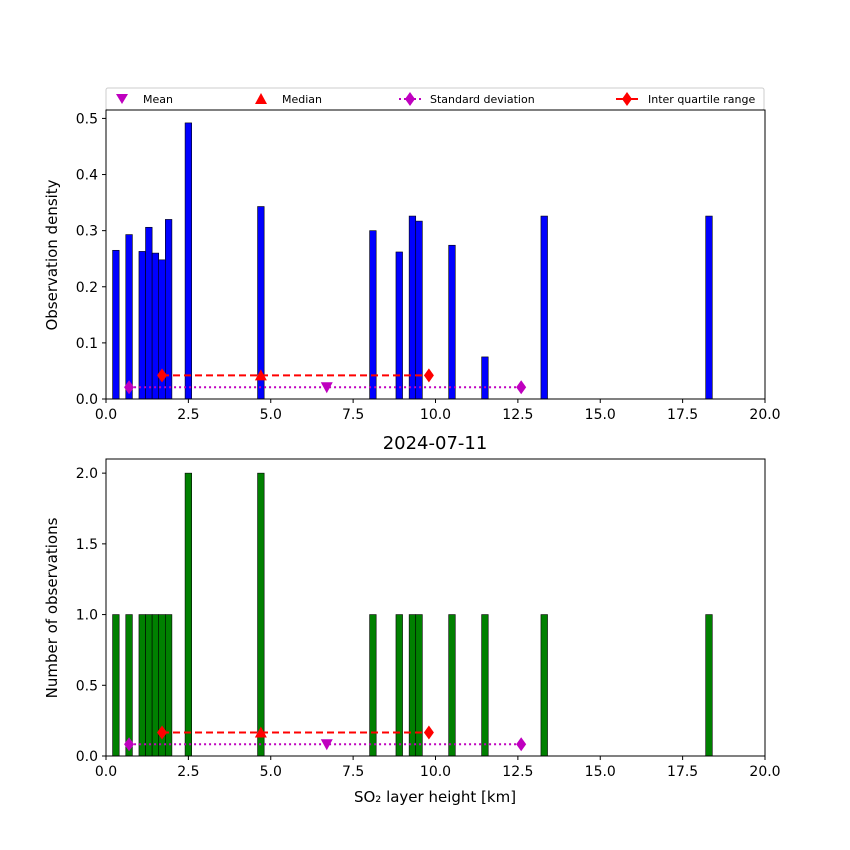  Describe the element at coordinates (122, 99) in the screenshot. I see `mean-marker-icon` at that location.